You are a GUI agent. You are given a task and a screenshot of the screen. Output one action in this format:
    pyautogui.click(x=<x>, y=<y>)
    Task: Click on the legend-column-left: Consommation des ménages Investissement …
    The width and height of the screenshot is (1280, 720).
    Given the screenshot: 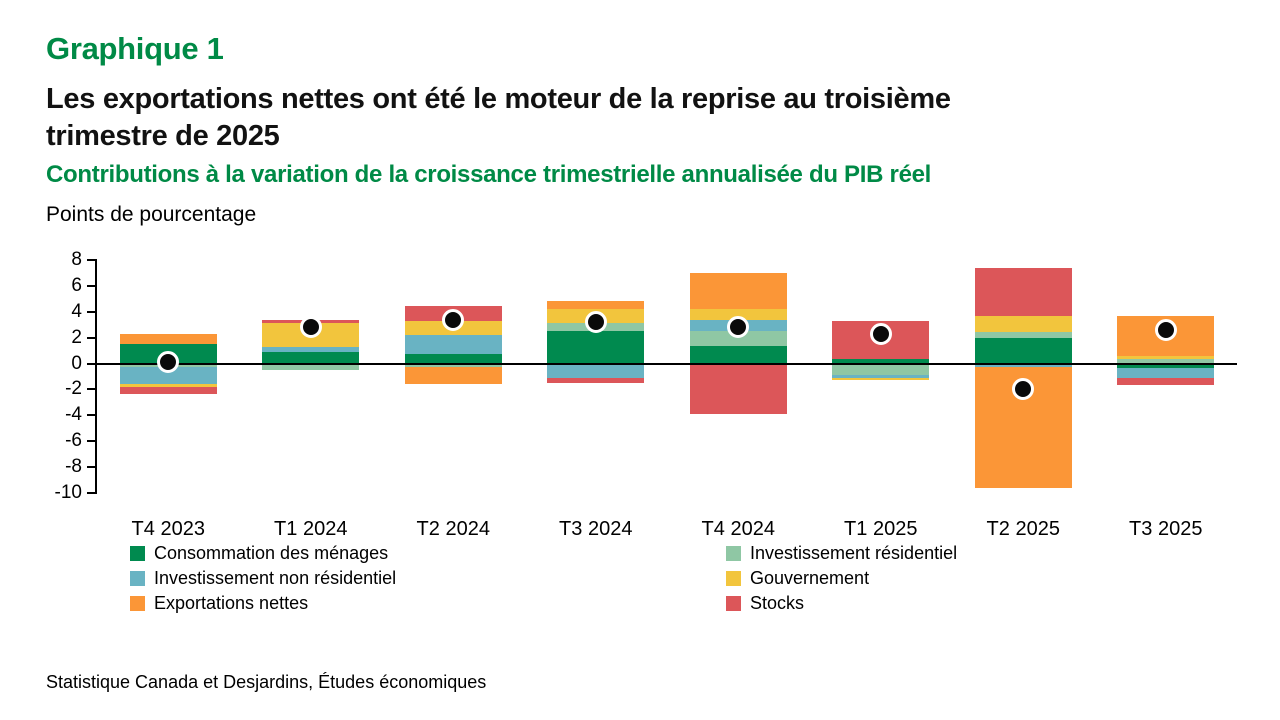 What is the action you would take?
    pyautogui.click(x=263, y=578)
    